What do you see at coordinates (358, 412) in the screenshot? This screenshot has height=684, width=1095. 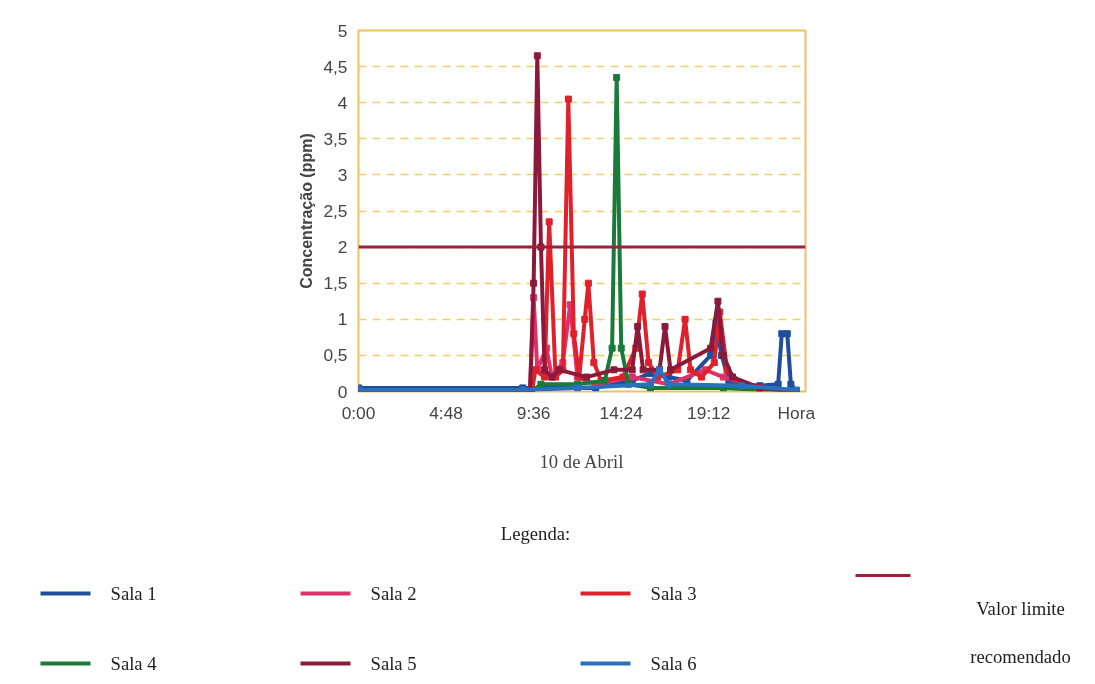 I see `x-tick-label: 0:00` at bounding box center [358, 412].